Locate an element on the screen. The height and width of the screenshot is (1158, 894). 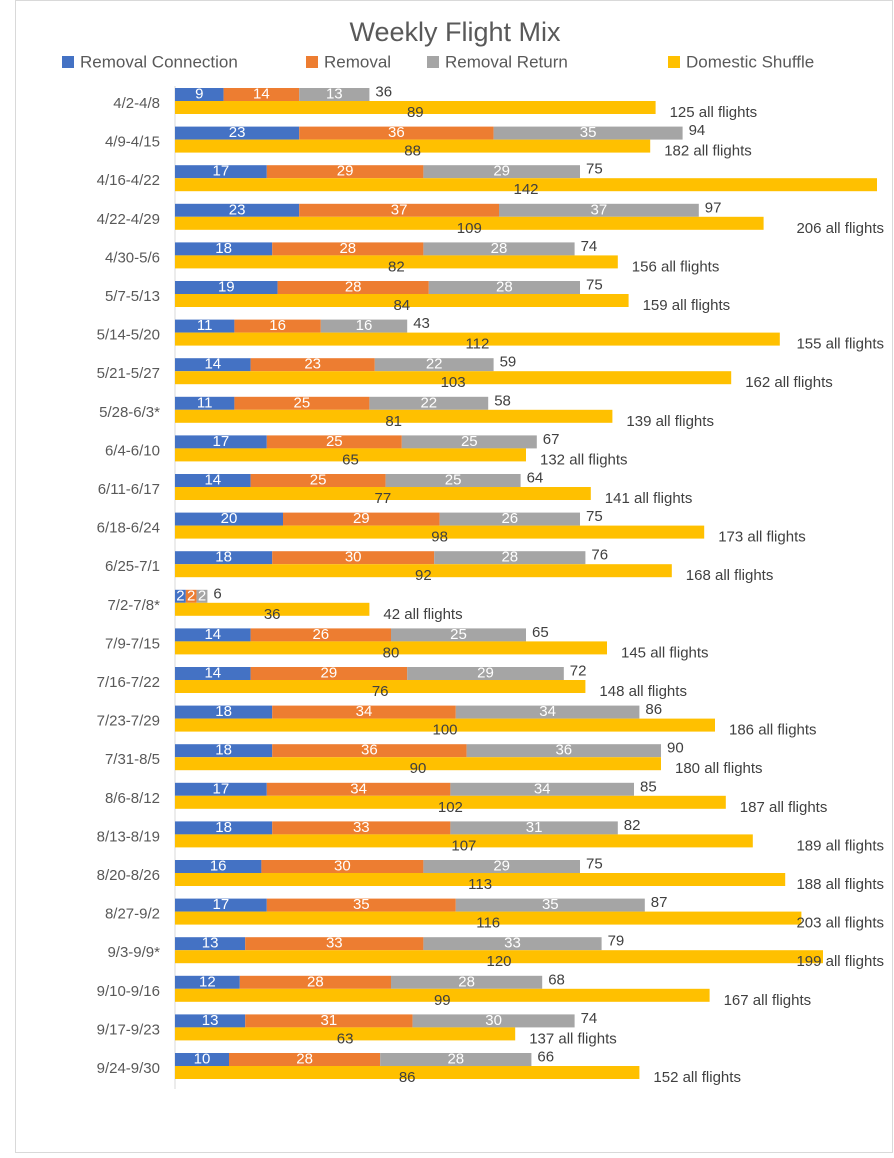
y-tick-label: 6/18-6/24 is located at coordinates (128, 528).